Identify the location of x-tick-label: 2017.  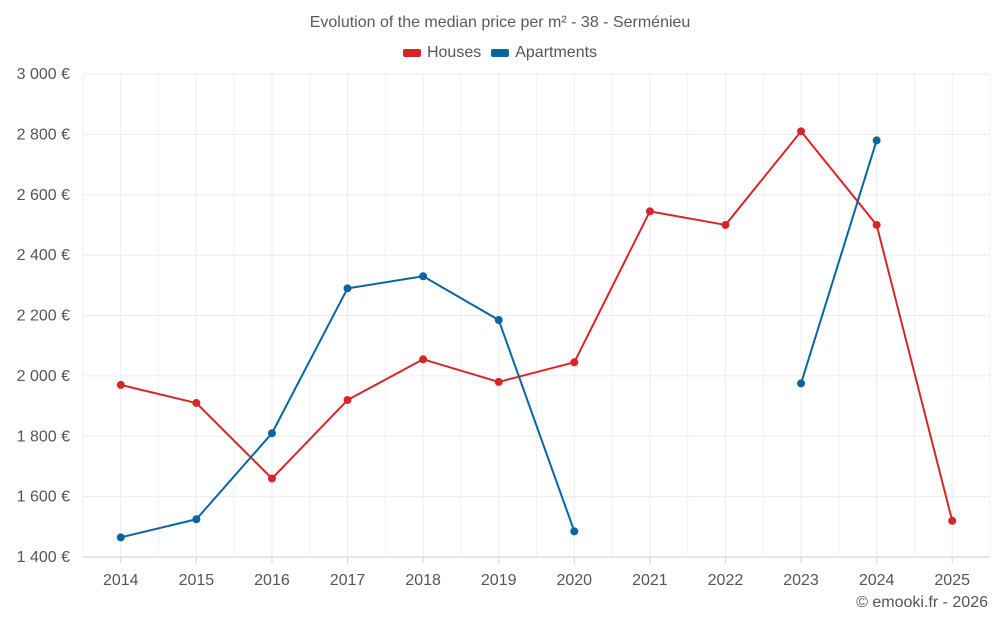
(348, 580).